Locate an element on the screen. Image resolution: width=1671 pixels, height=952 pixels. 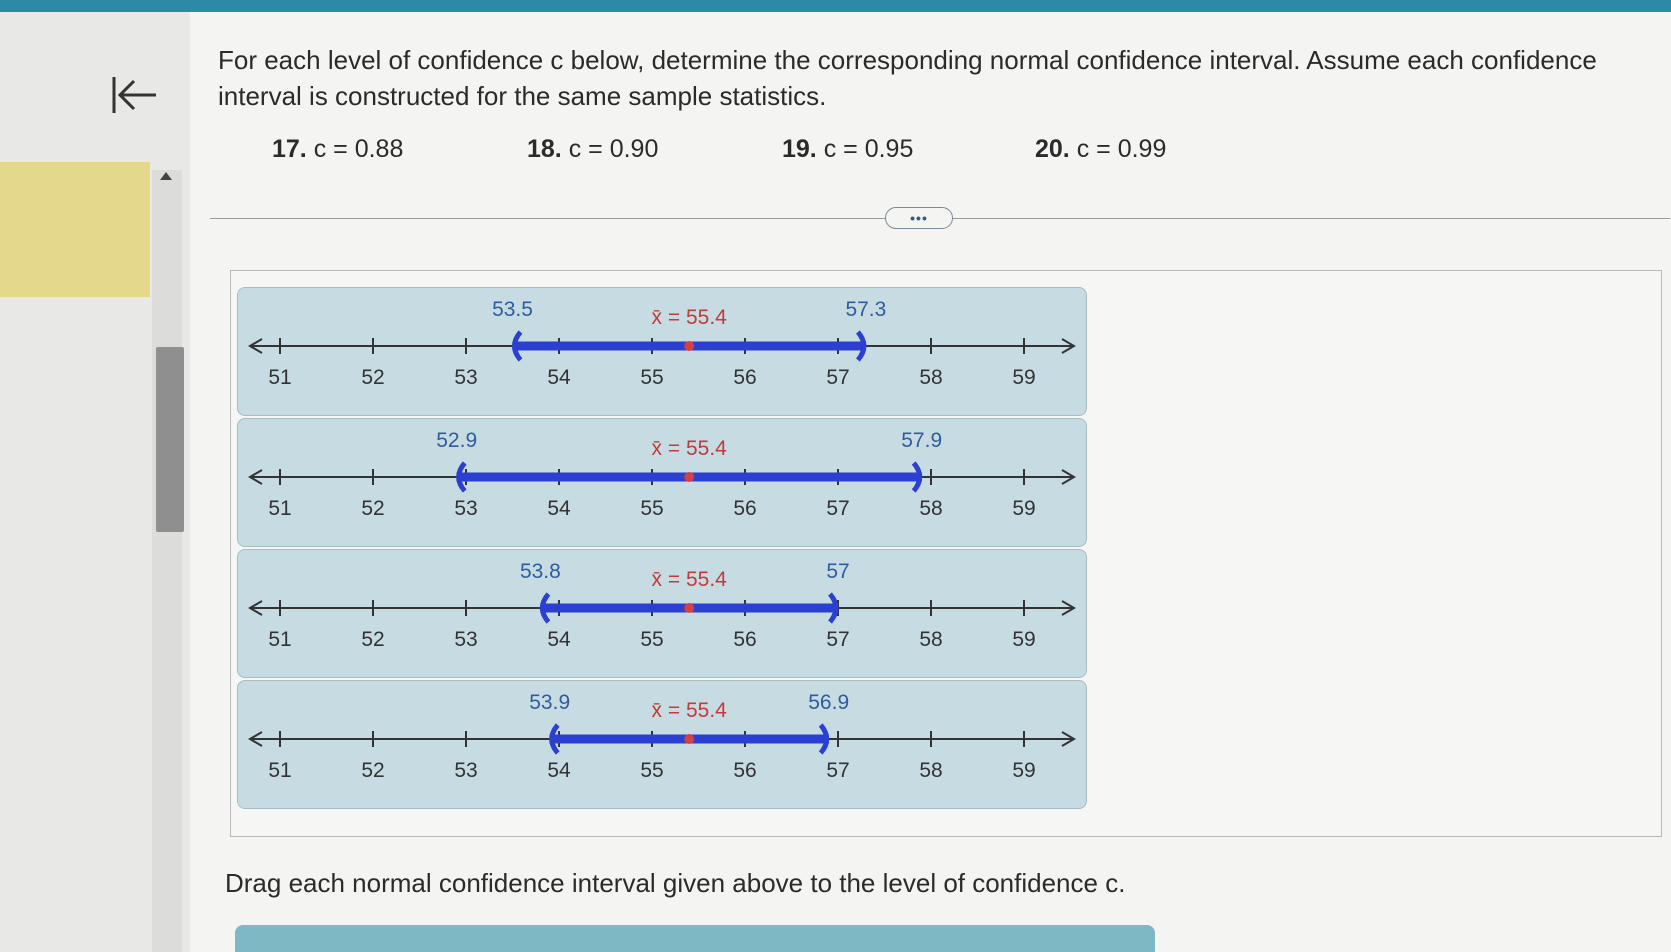
top-bar is located at coordinates (835, 6).